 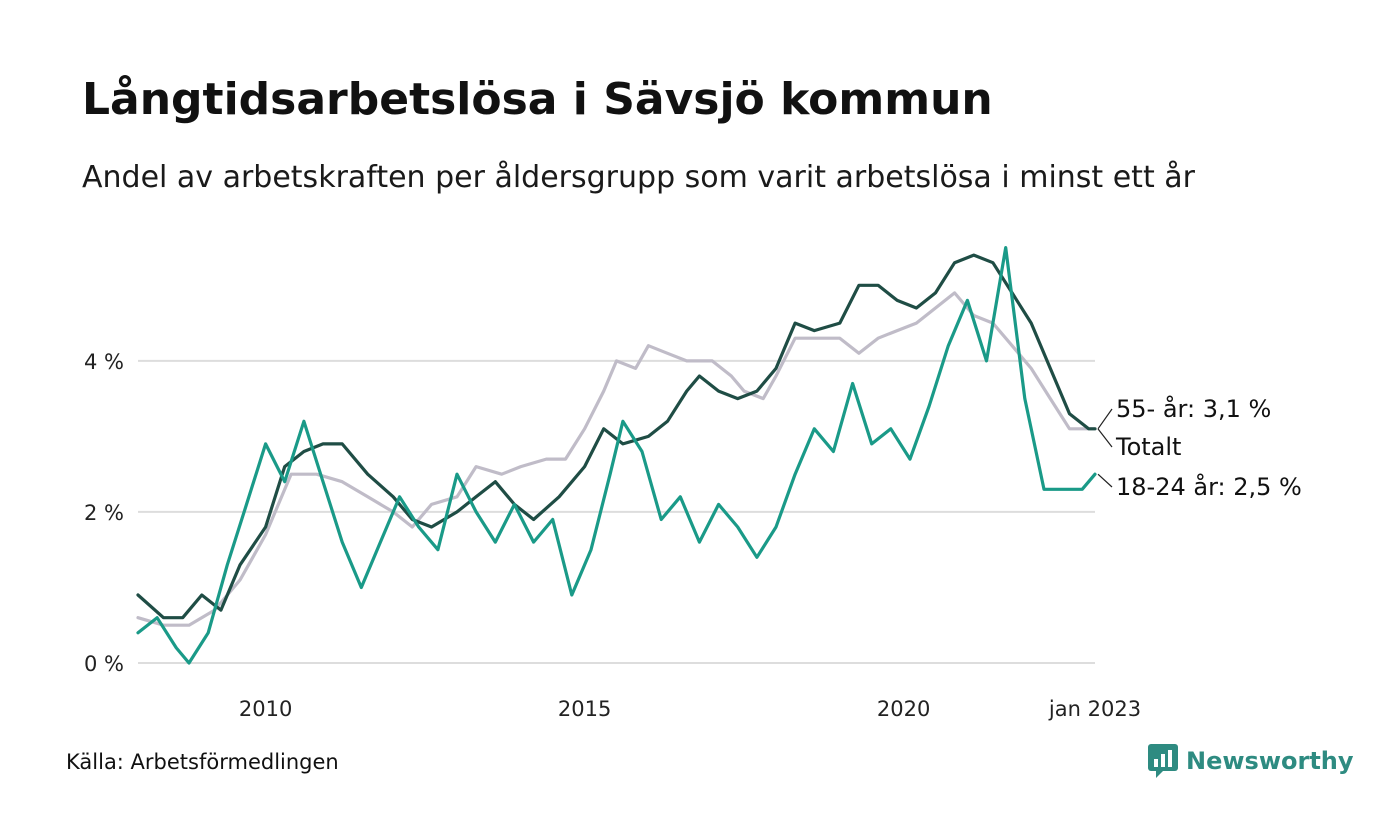 I want to click on x-tick-label: 2020, so click(x=903, y=709).